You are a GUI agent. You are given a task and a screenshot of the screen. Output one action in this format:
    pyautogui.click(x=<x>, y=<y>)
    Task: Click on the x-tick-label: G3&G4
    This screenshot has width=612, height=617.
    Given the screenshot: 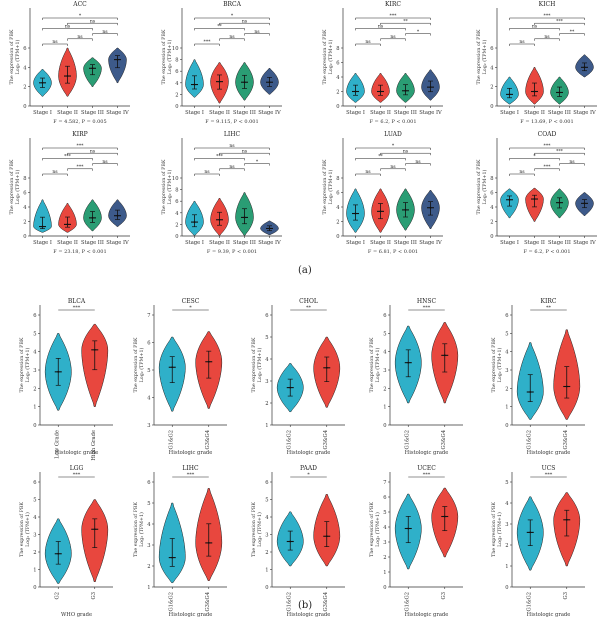 What is the action you would take?
    pyautogui.click(x=566, y=439)
    